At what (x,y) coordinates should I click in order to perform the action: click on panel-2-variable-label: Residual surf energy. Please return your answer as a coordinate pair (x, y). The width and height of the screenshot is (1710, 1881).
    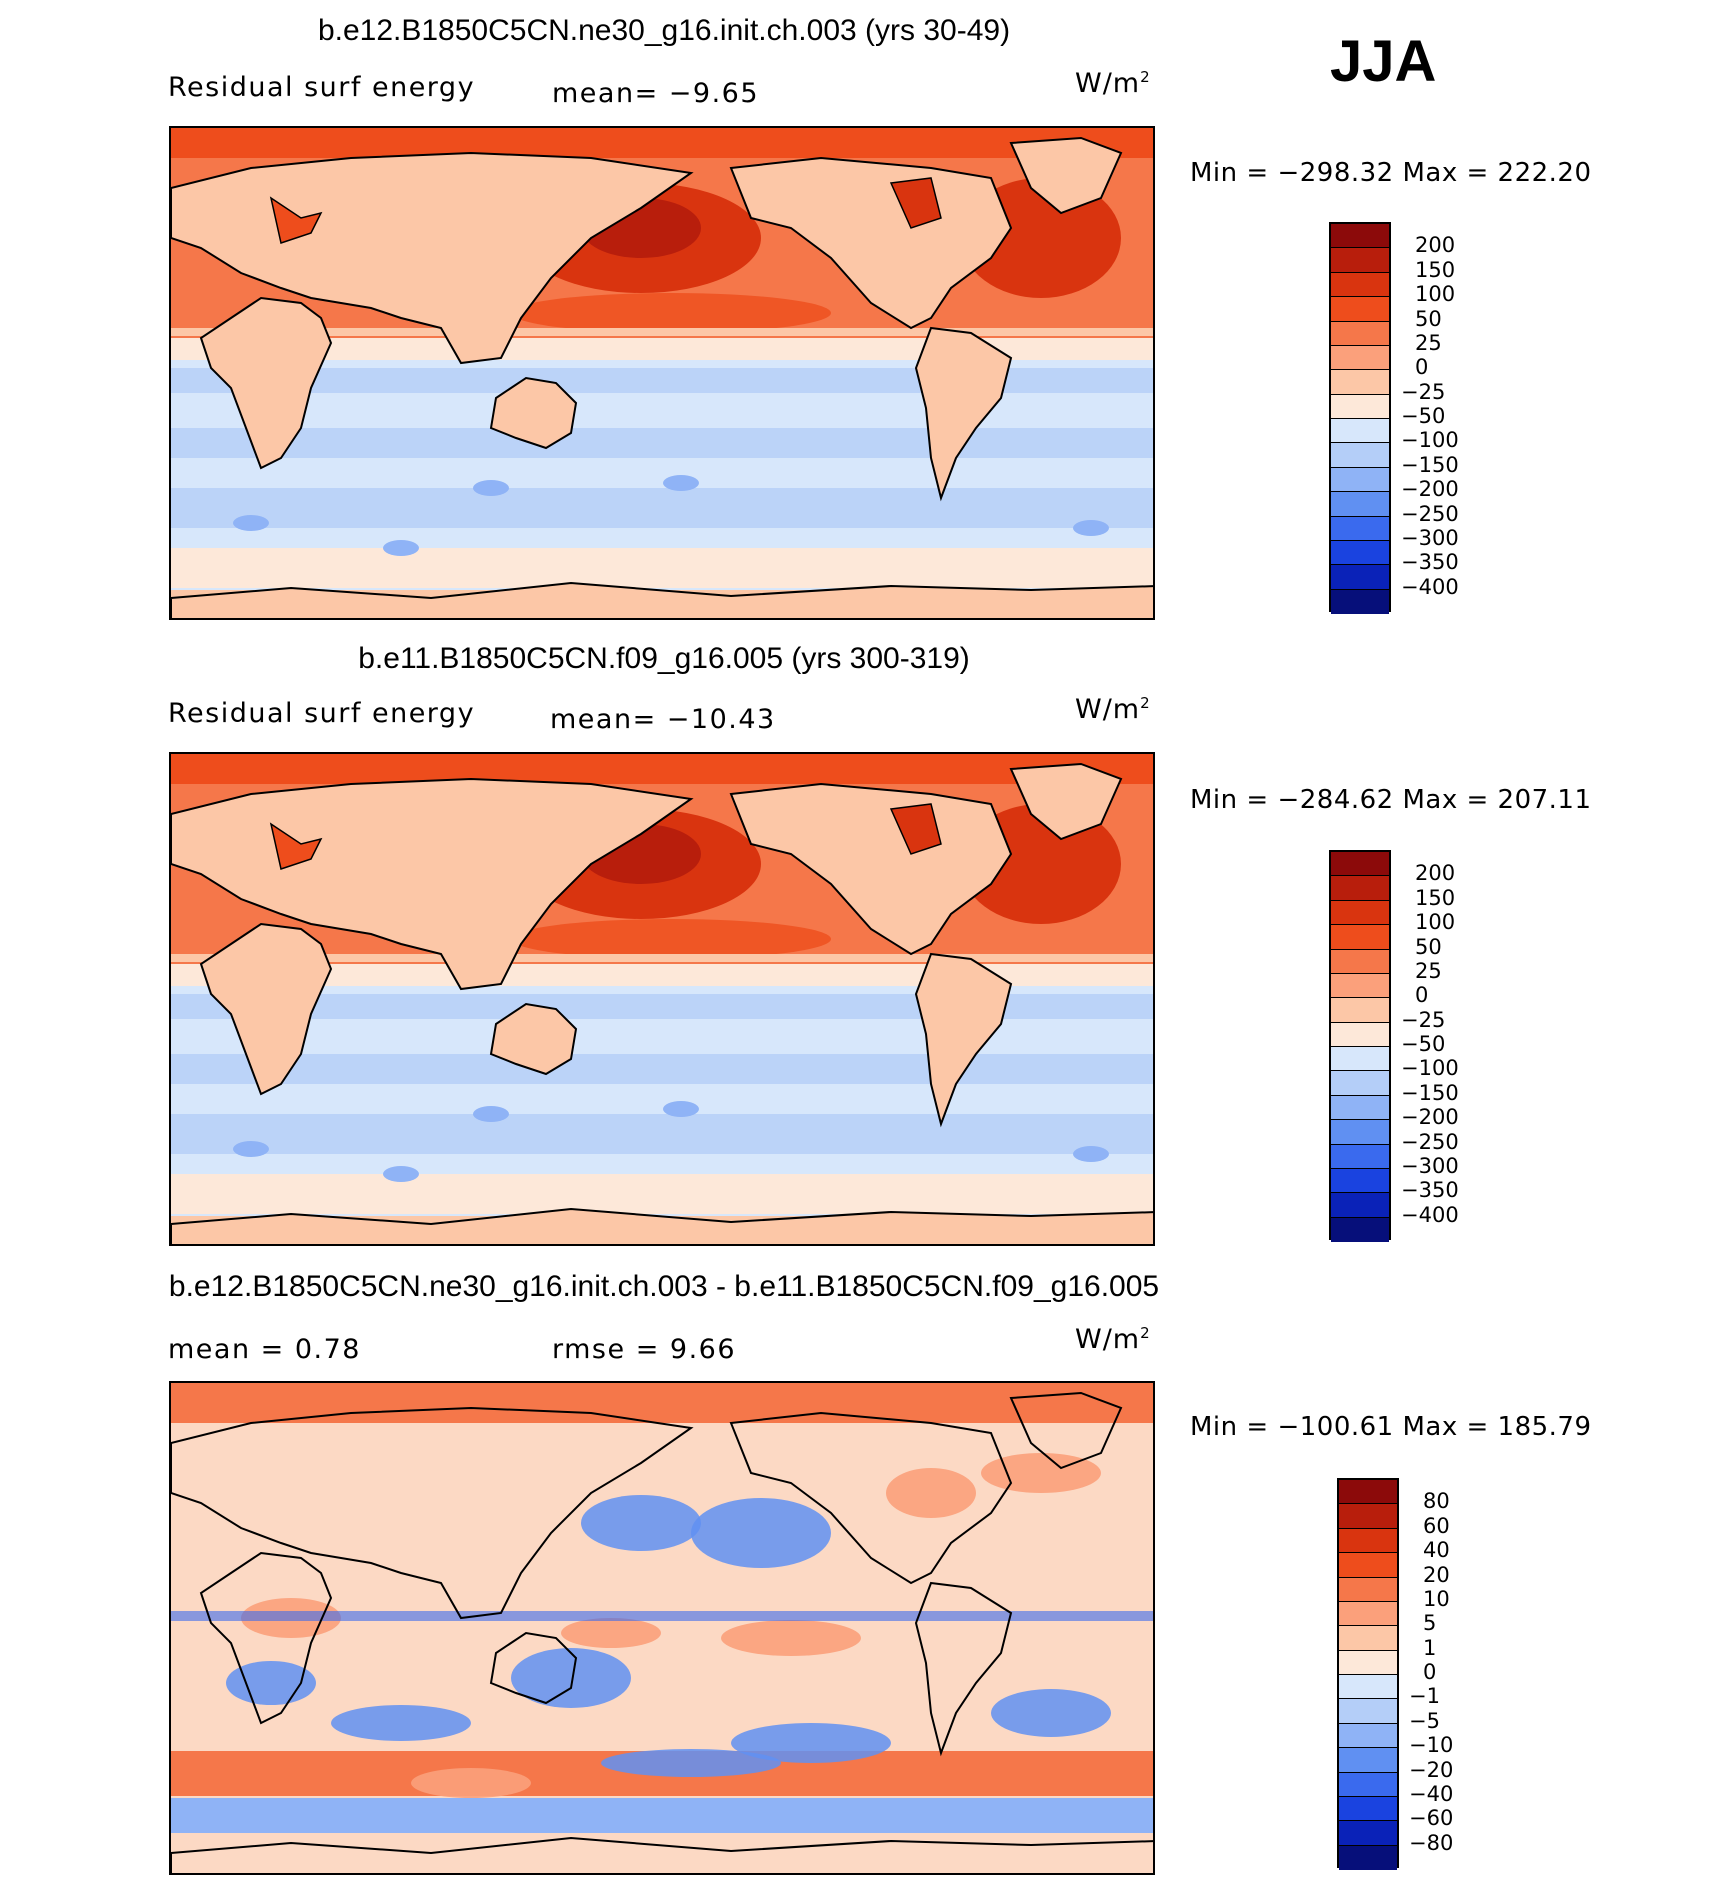
    Looking at the image, I should click on (322, 713).